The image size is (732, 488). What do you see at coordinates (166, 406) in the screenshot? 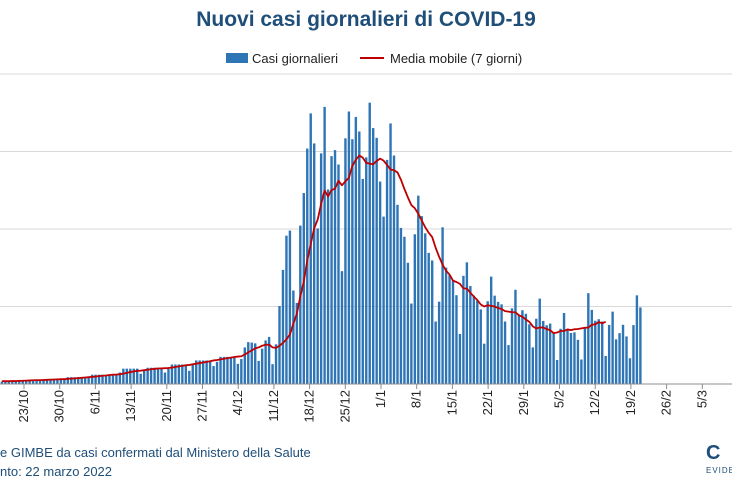
I see `x-tick-label: 20/11` at bounding box center [166, 406].